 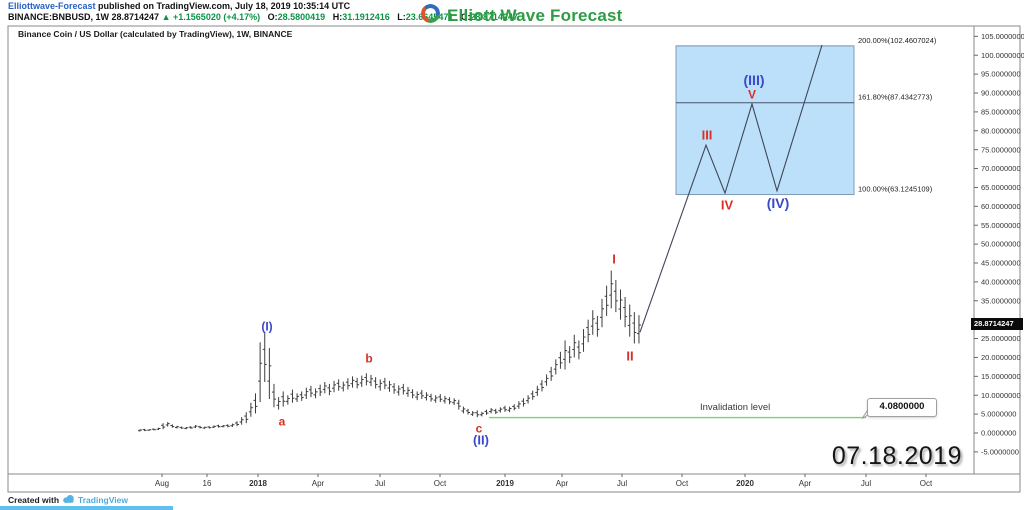 What do you see at coordinates (103, 500) in the screenshot?
I see `tradingview-link: TradingView` at bounding box center [103, 500].